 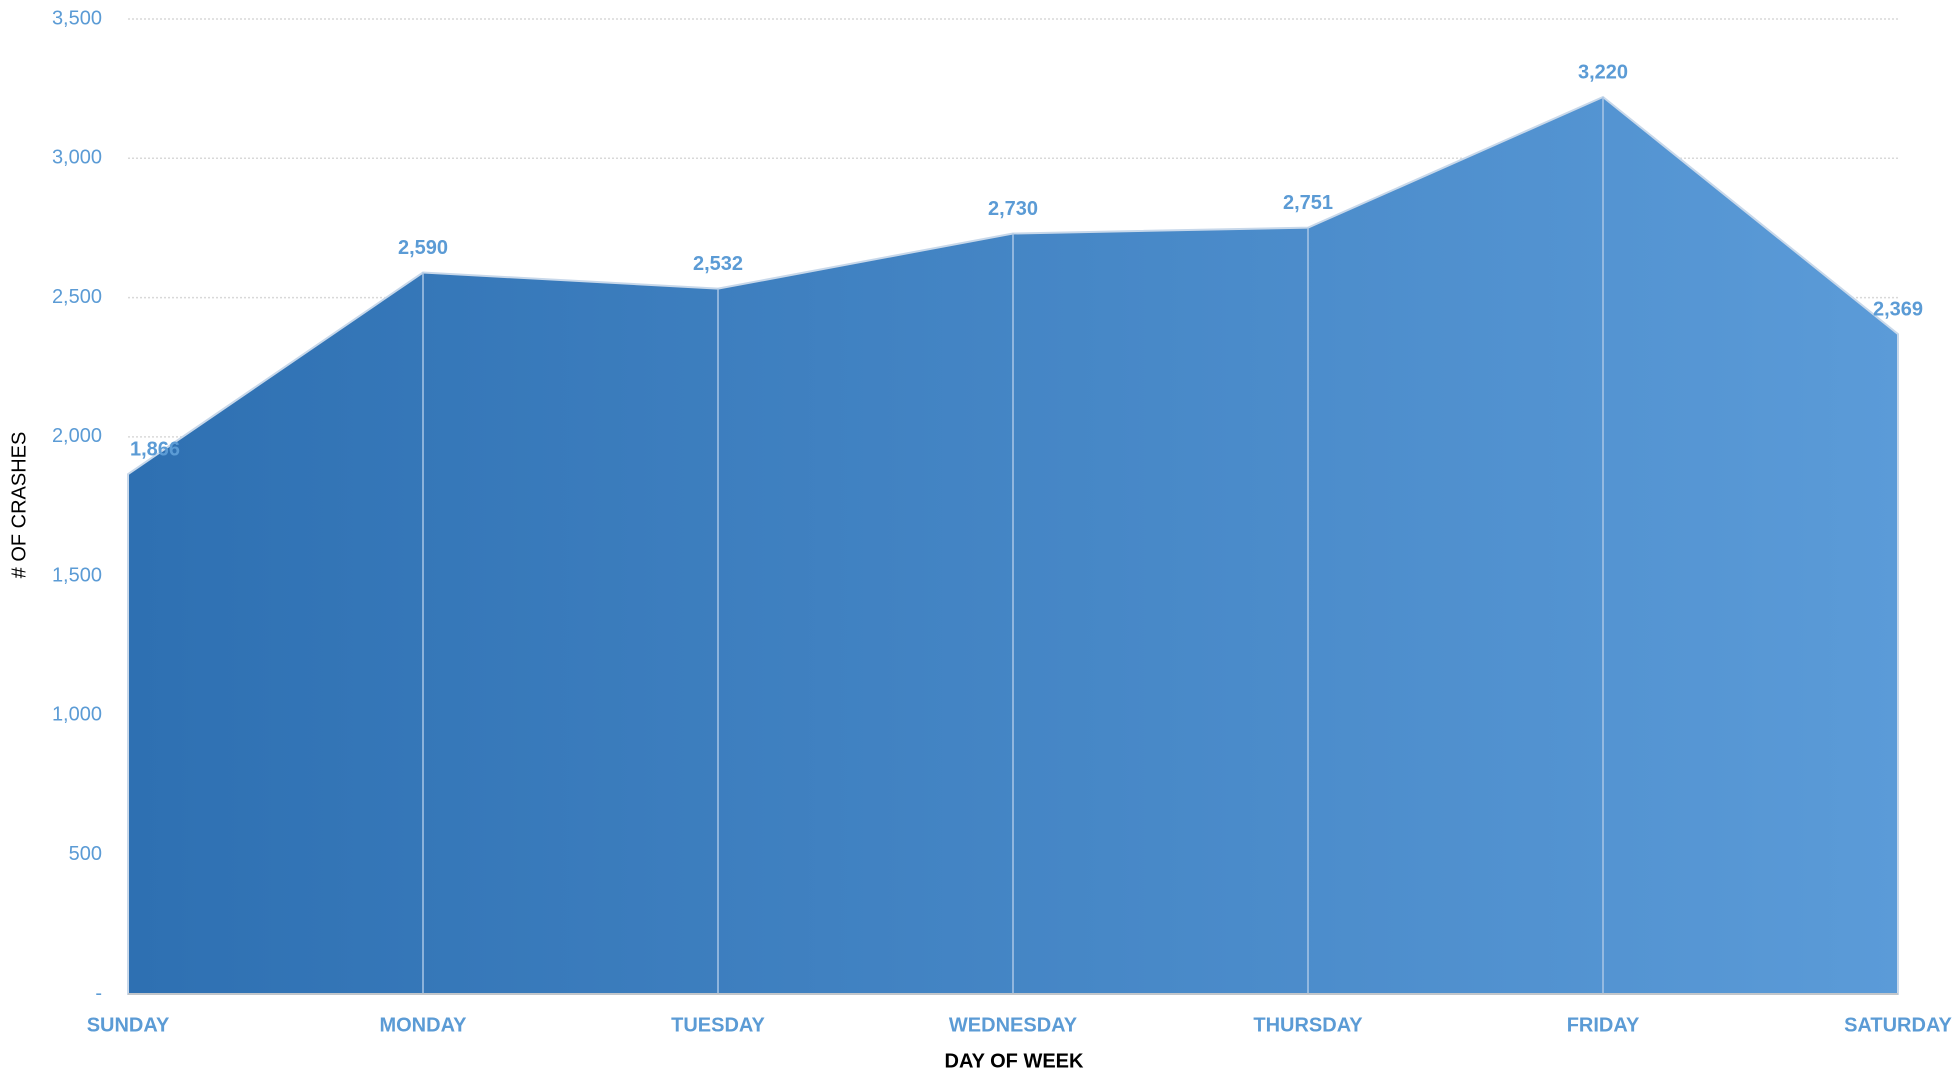 What do you see at coordinates (423, 1025) in the screenshot?
I see `x-tick-label: MONDAY` at bounding box center [423, 1025].